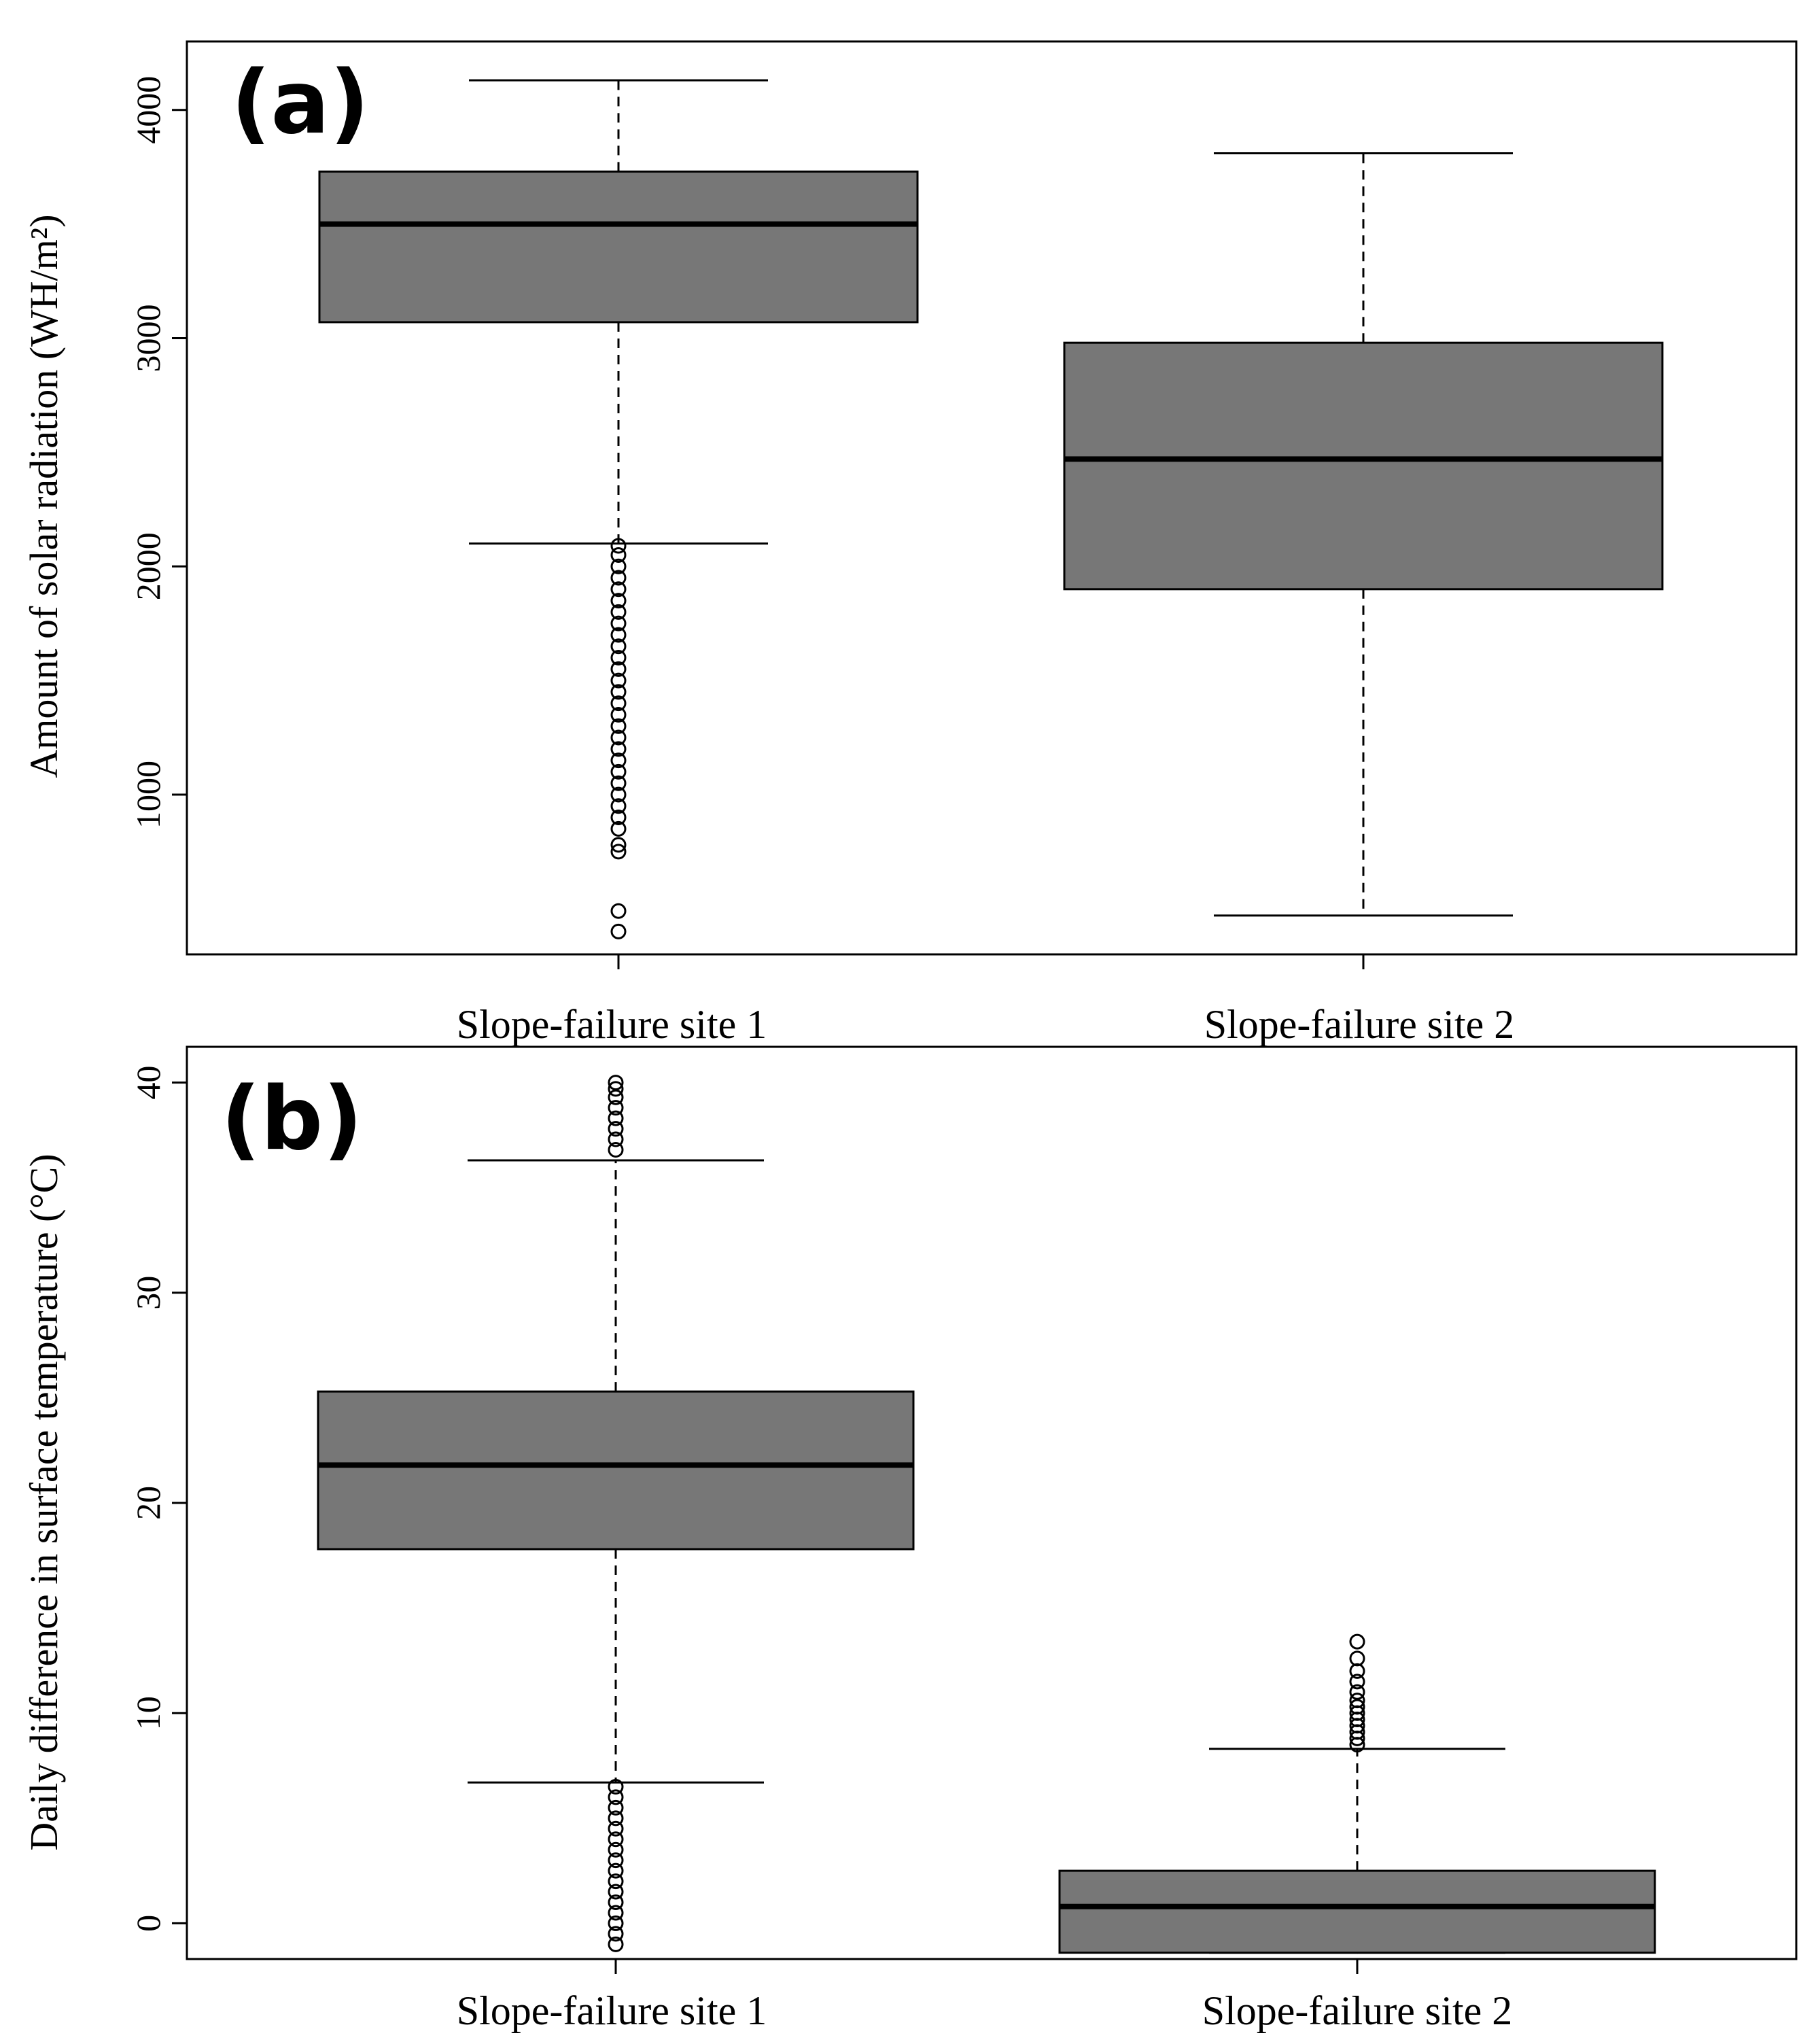  Describe the element at coordinates (1363, 466) in the screenshot. I see `panel-a-site-2-box` at that location.